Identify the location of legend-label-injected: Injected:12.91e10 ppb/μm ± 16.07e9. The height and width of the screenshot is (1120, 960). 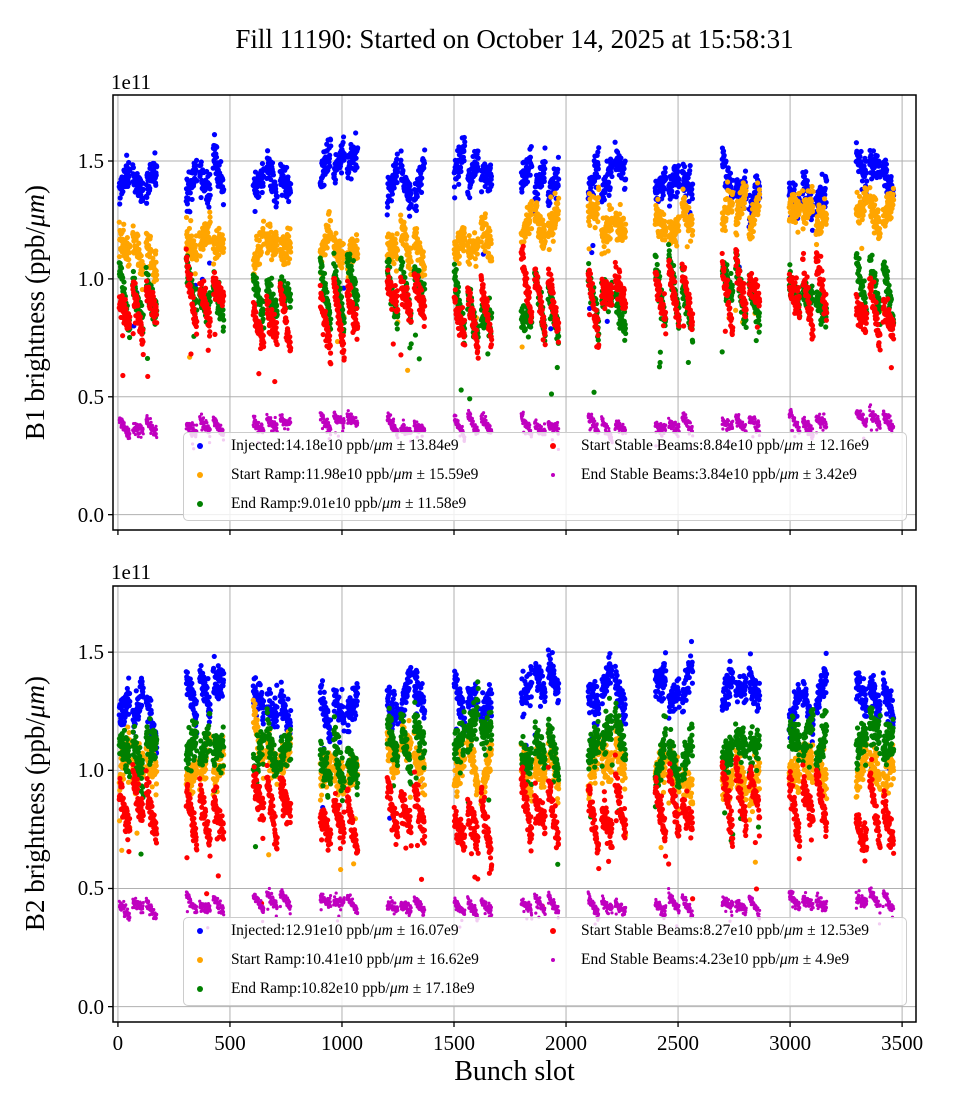
(345, 930).